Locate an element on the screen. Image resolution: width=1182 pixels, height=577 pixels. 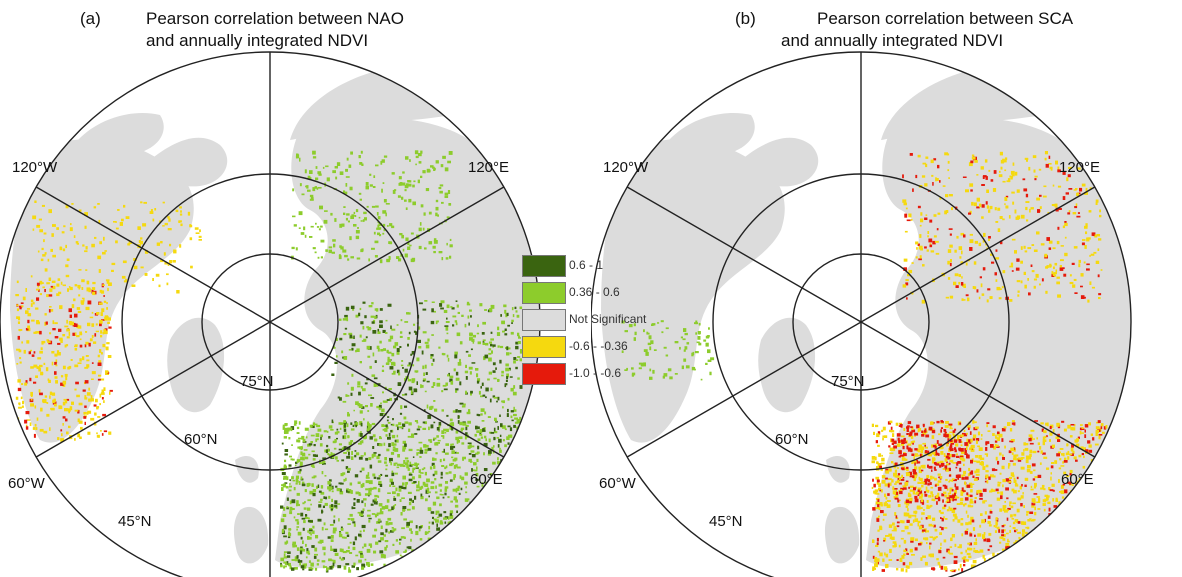
label-n45: 45°N is located at coordinates (135, 521).